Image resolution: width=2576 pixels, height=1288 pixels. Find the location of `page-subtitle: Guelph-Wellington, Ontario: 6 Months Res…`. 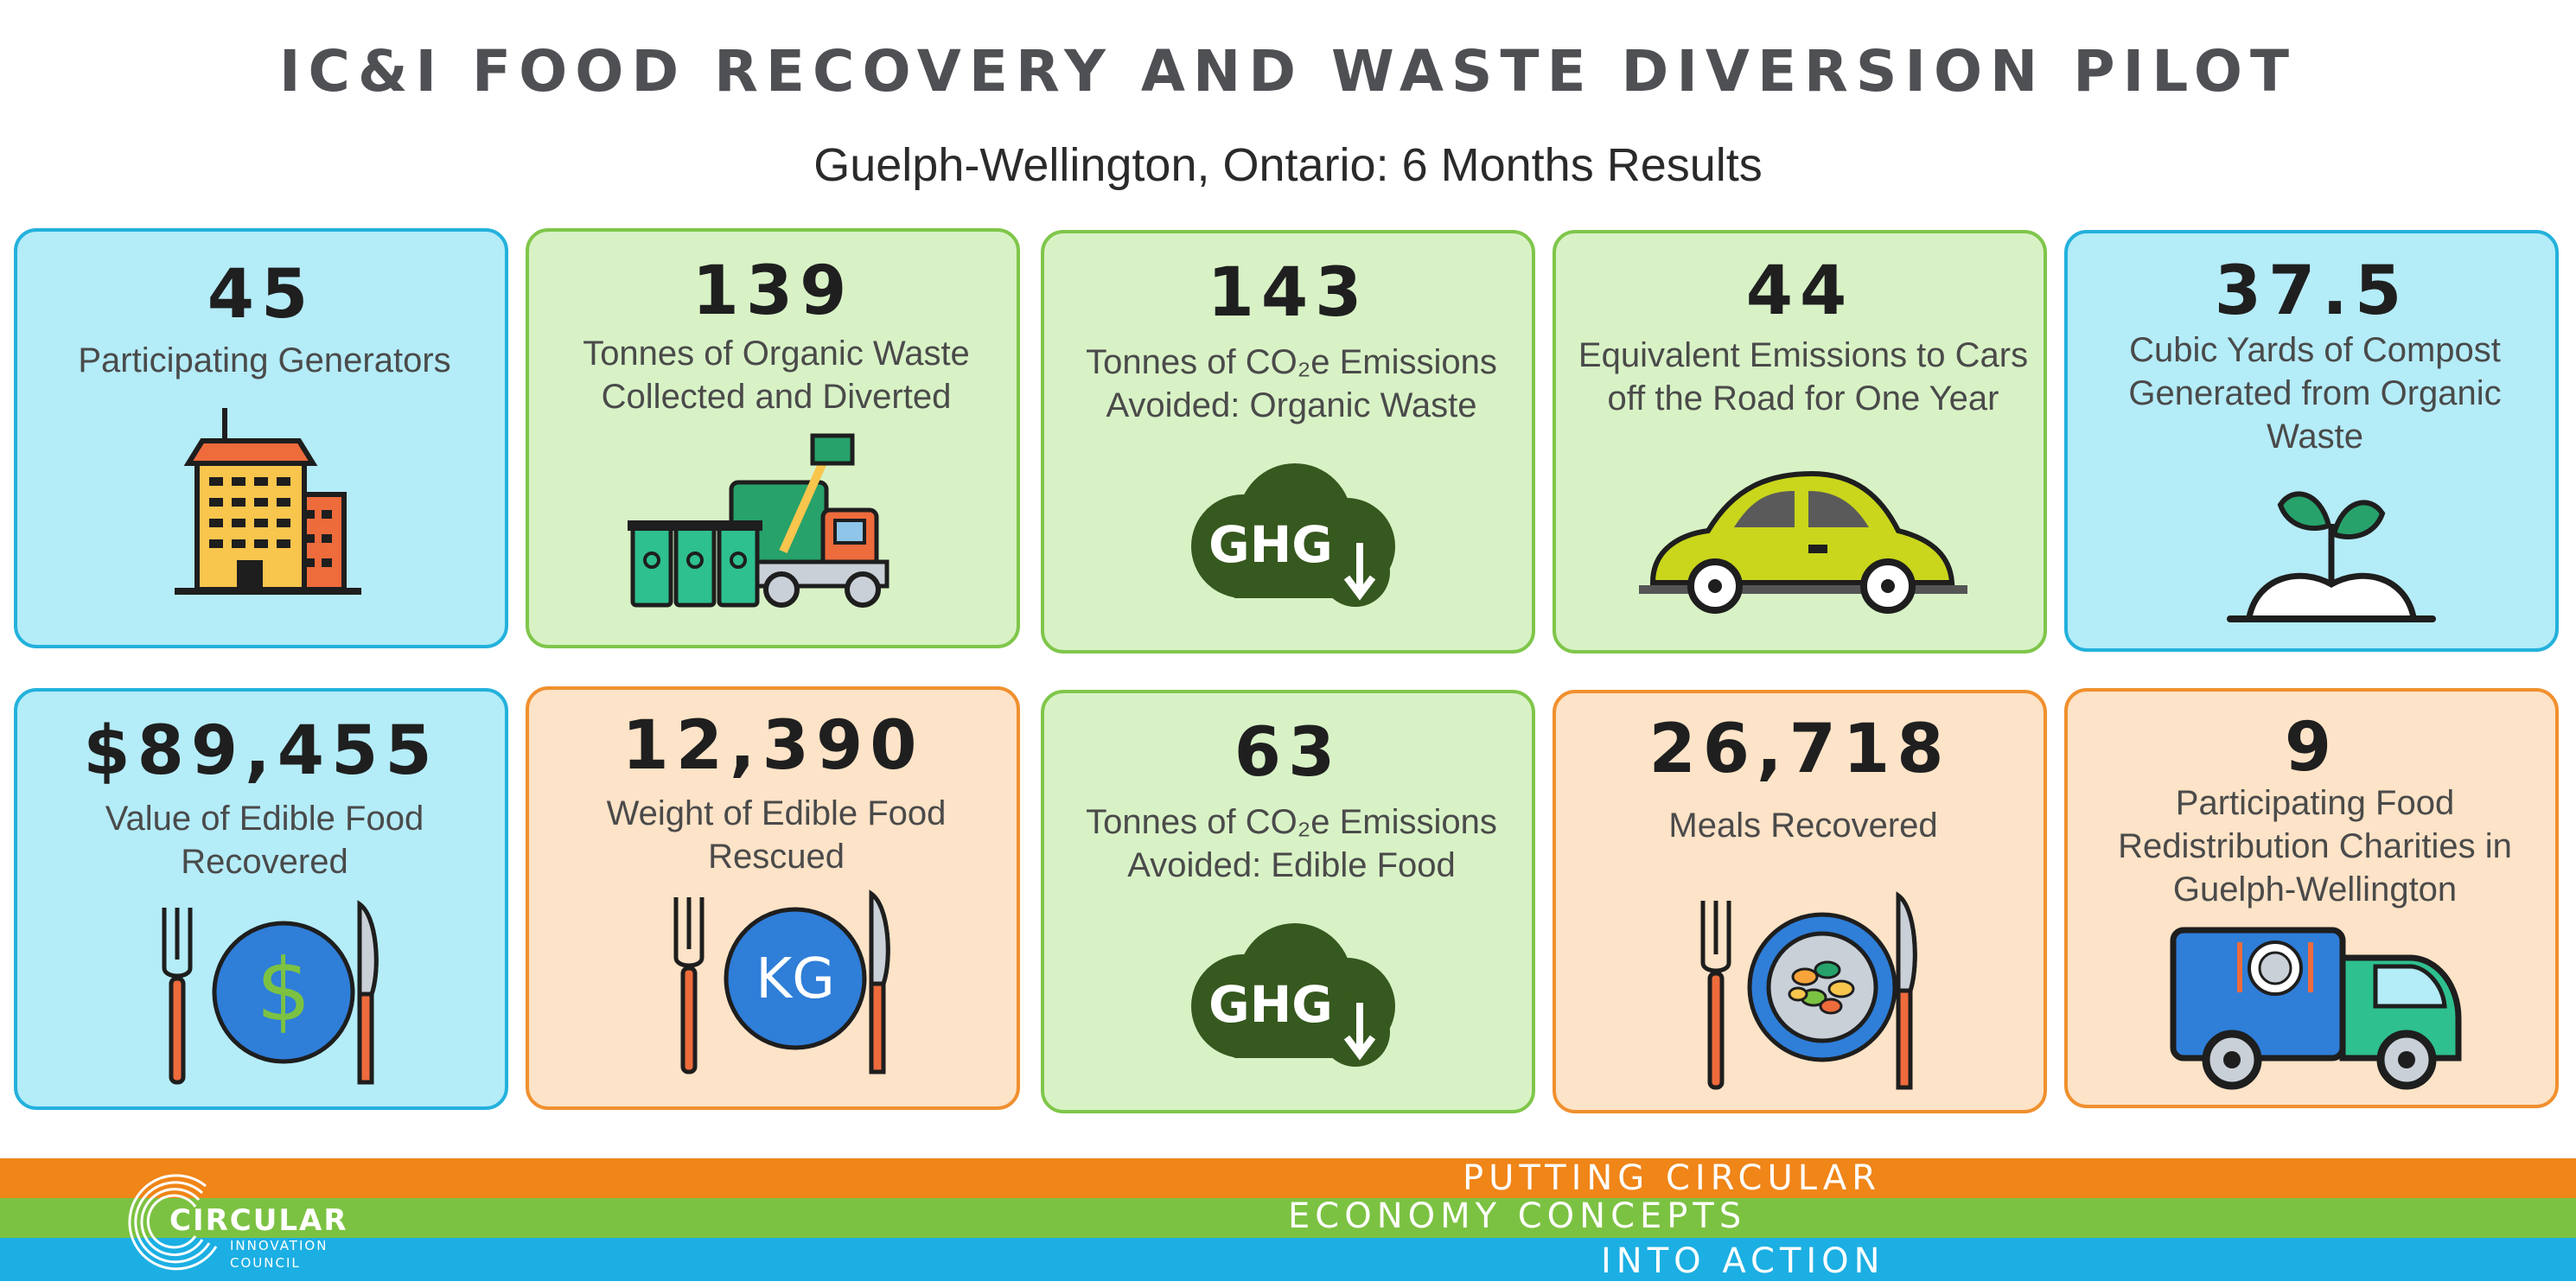

page-subtitle: Guelph-Wellington, Ontario: 6 Months Res… is located at coordinates (1288, 165).